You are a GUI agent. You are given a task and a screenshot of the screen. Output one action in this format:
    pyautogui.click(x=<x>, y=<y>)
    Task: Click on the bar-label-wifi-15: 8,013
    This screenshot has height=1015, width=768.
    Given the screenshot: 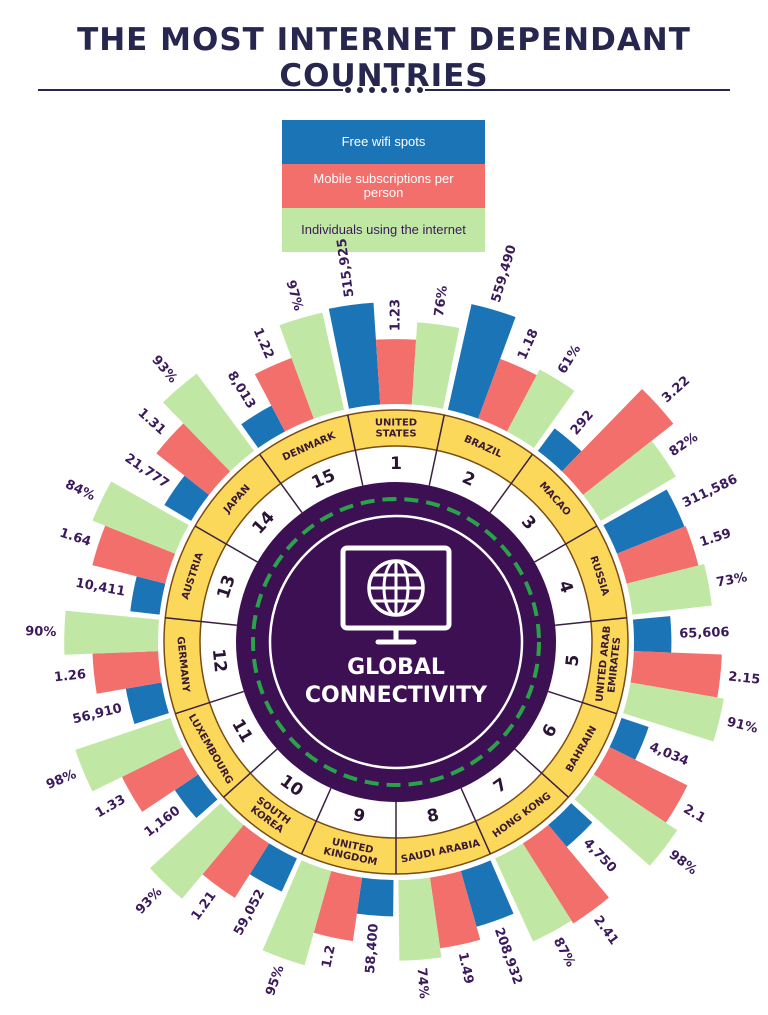 What is the action you would take?
    pyautogui.click(x=241, y=390)
    